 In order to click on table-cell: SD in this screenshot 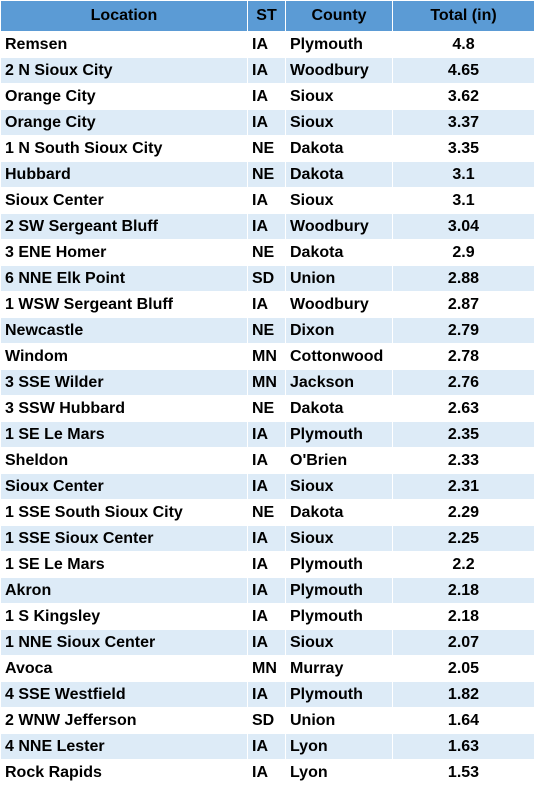, I will do `click(266, 278)`.